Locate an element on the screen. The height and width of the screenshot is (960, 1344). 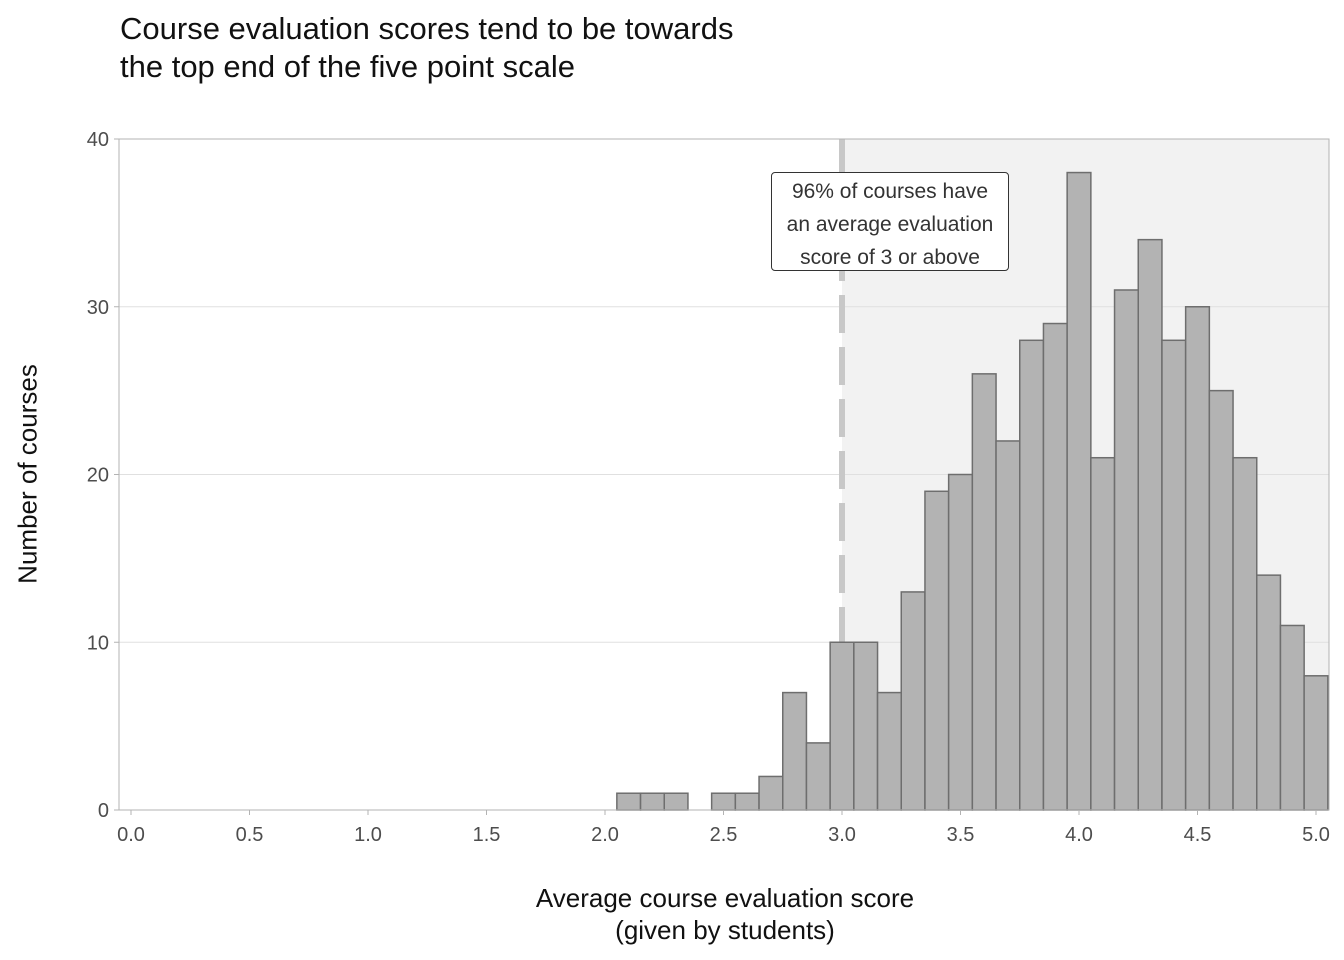
y-tick-label-3: 30 is located at coordinates (98, 308).